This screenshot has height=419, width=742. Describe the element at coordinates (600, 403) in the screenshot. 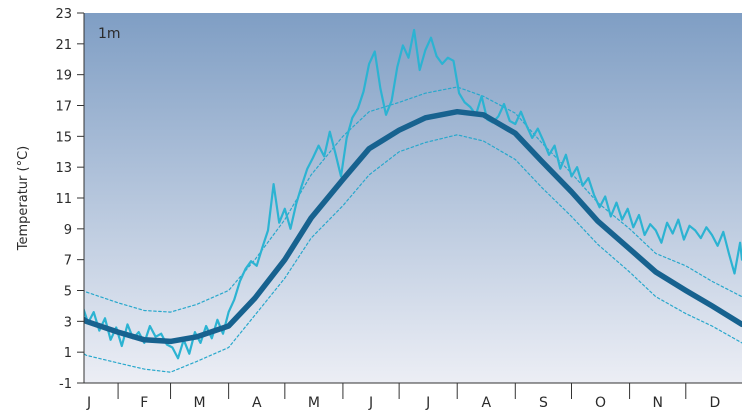

I see `x-month-label: O` at that location.